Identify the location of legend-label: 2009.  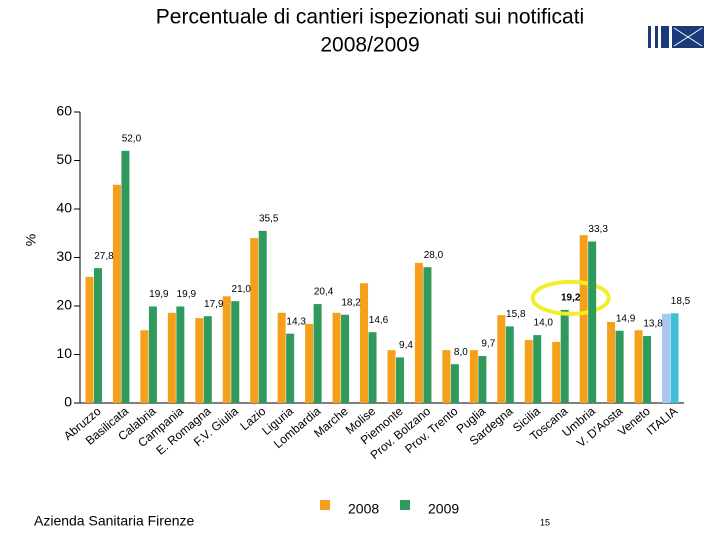
(443, 509).